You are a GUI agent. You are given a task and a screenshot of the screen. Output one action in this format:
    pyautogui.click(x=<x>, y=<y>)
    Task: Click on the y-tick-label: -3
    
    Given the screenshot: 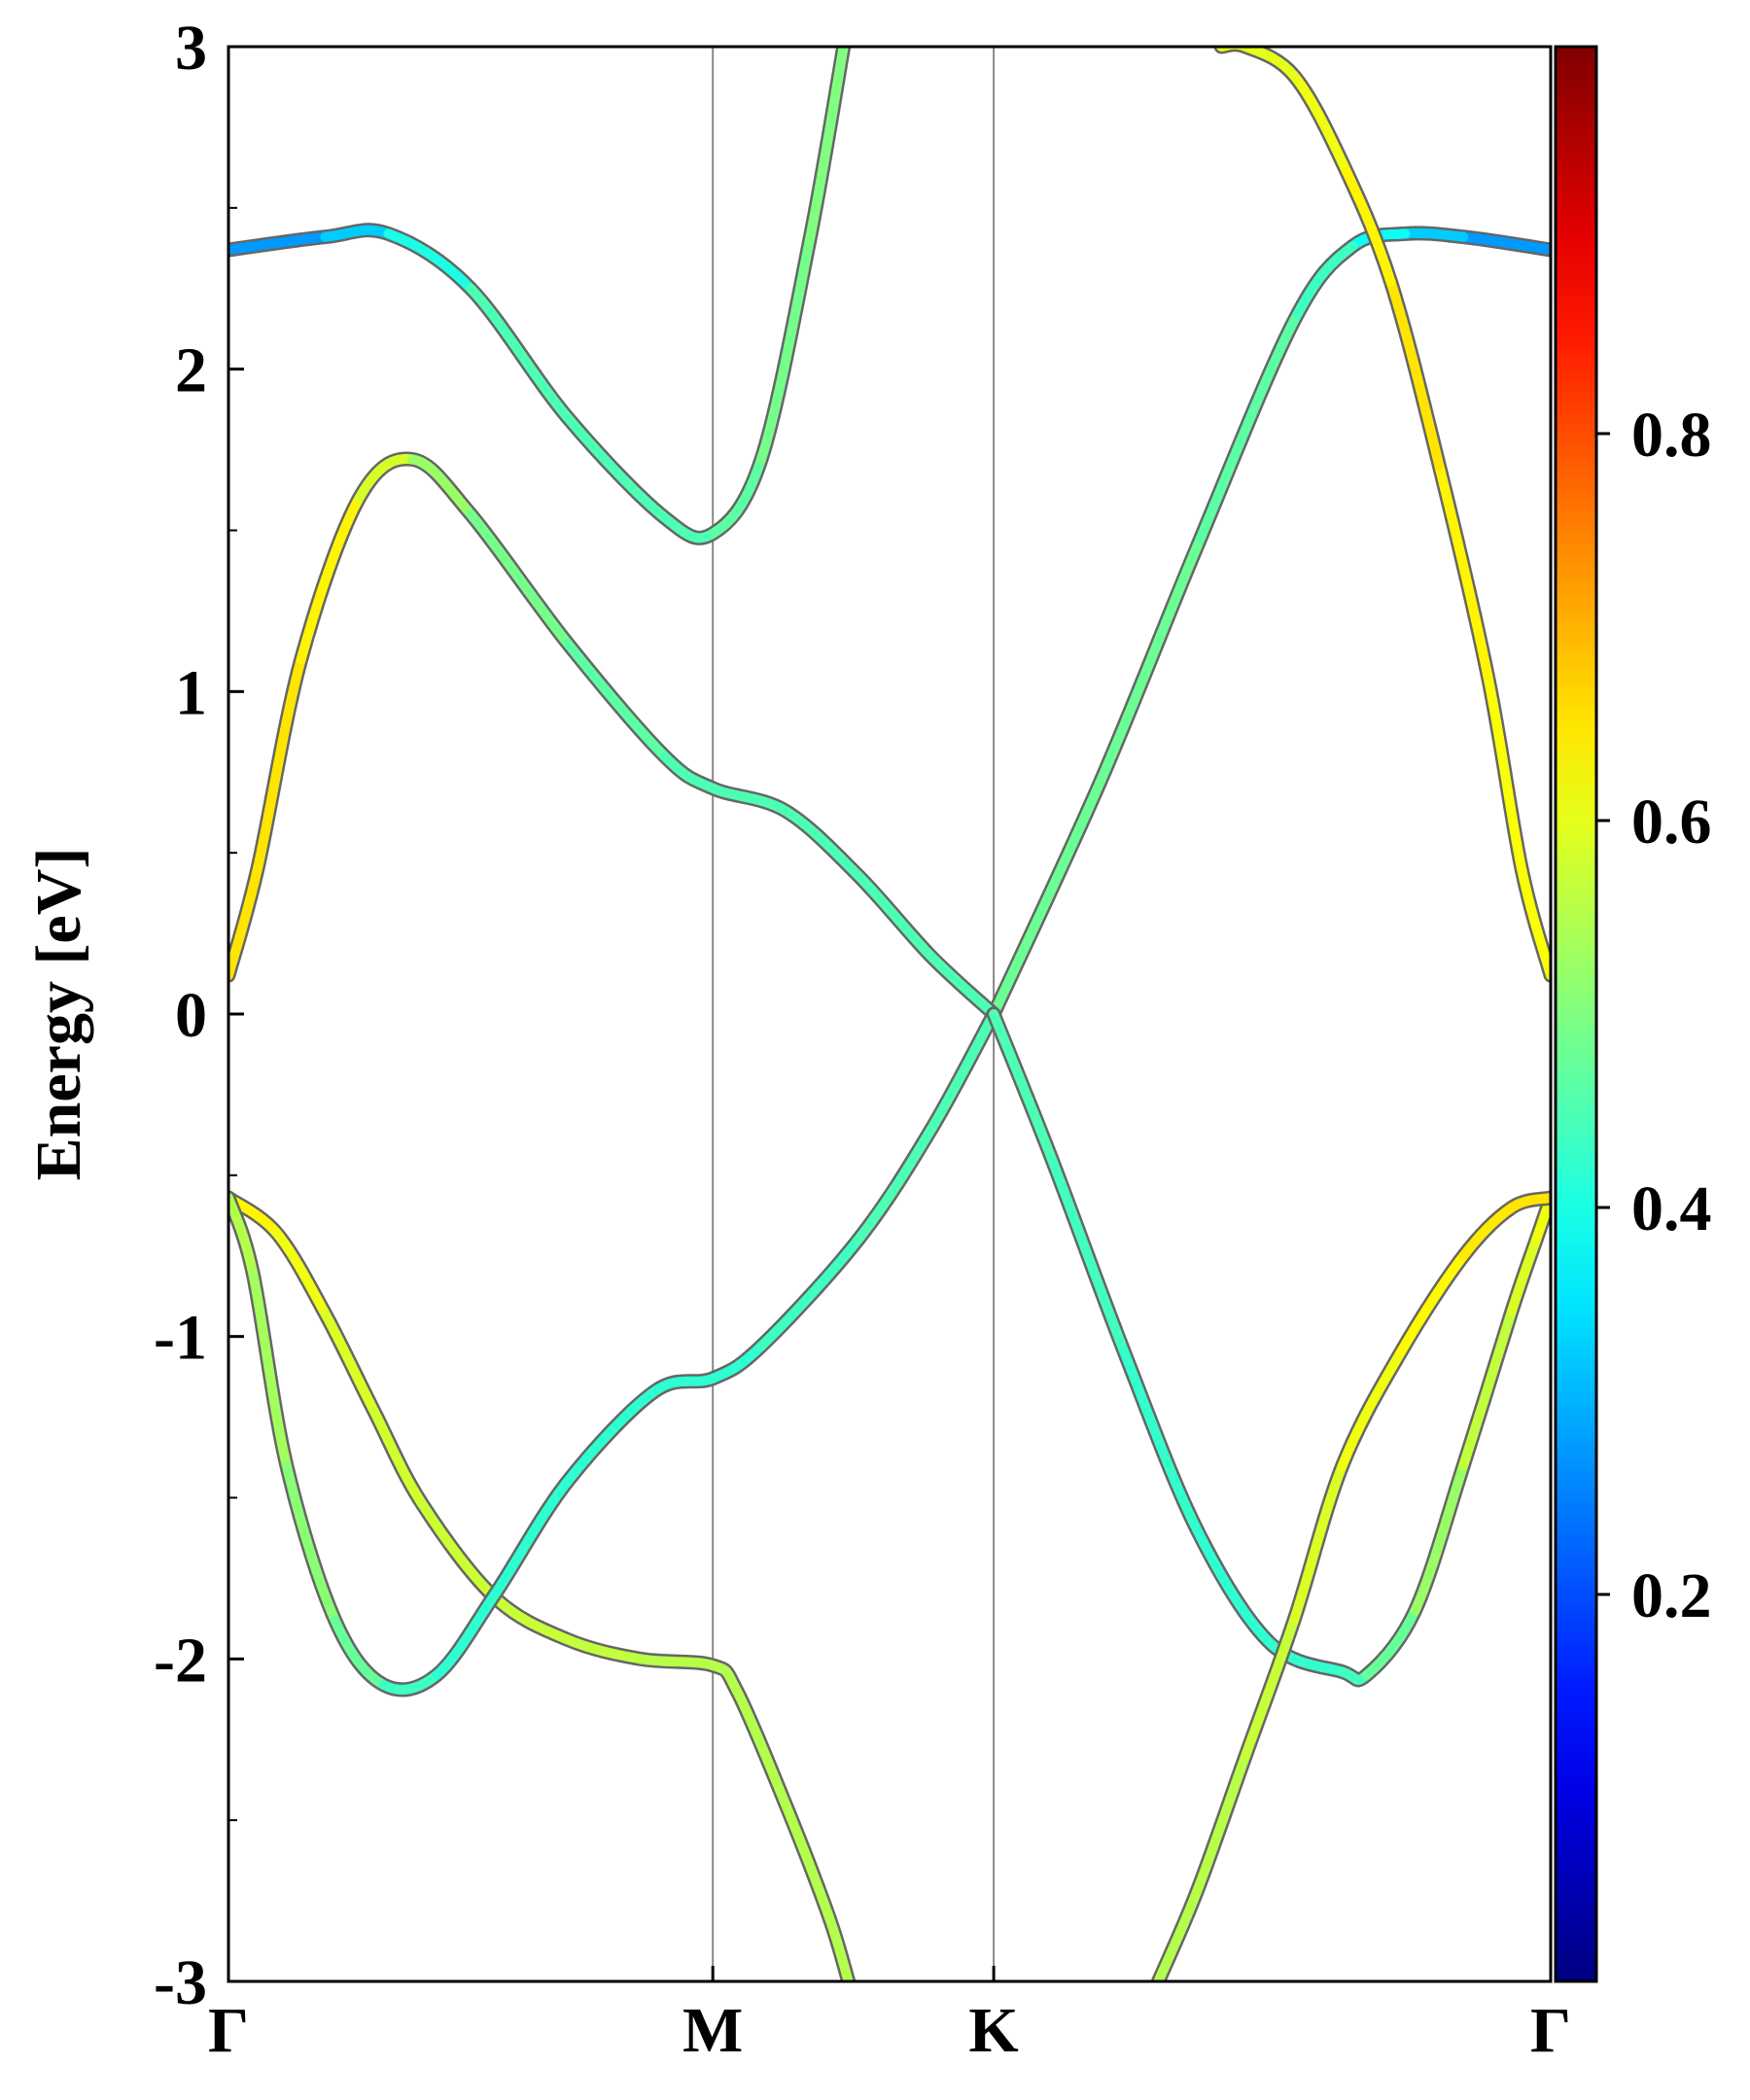 What is the action you would take?
    pyautogui.click(x=180, y=1982)
    